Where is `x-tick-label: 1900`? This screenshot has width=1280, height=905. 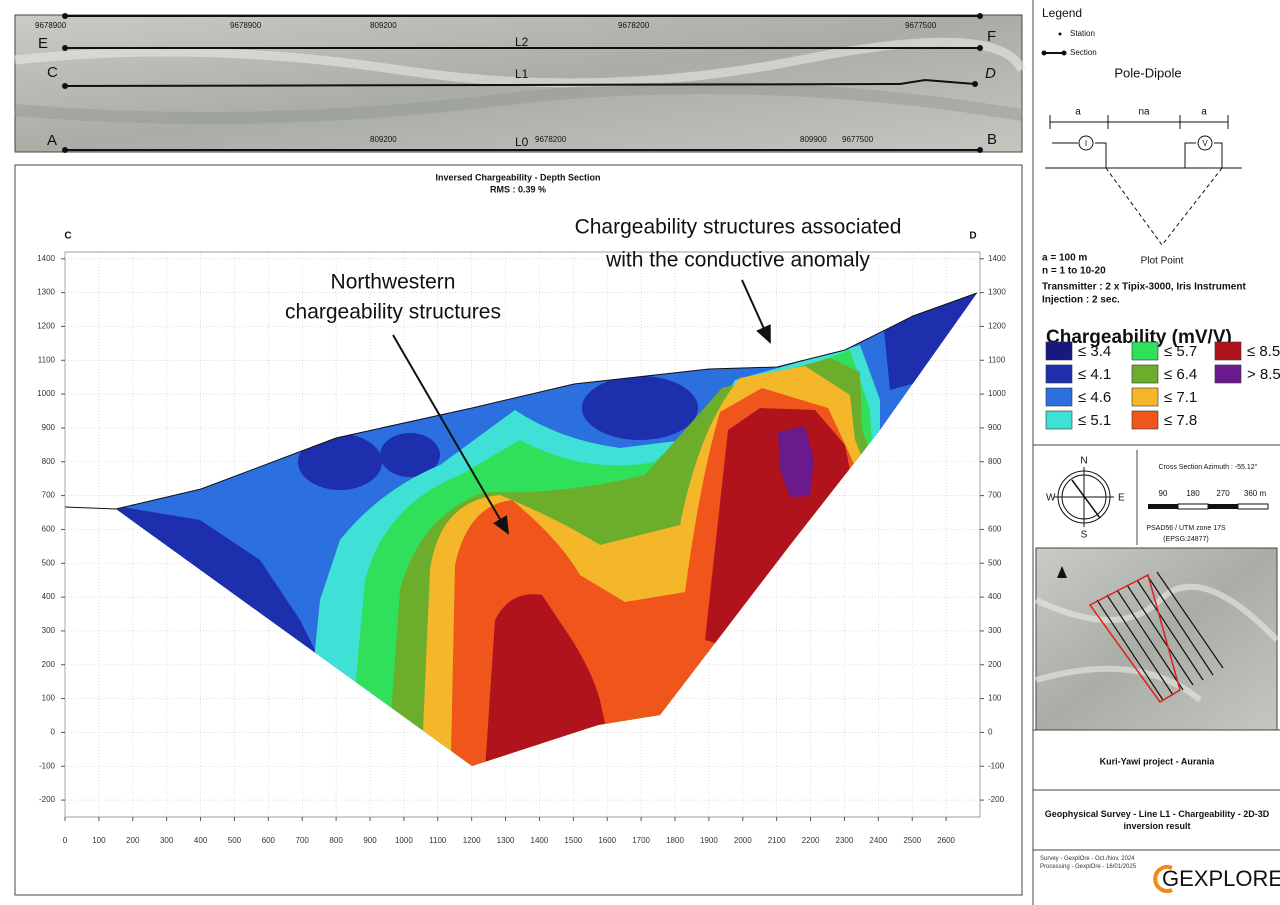 x-tick-label: 1900 is located at coordinates (709, 840).